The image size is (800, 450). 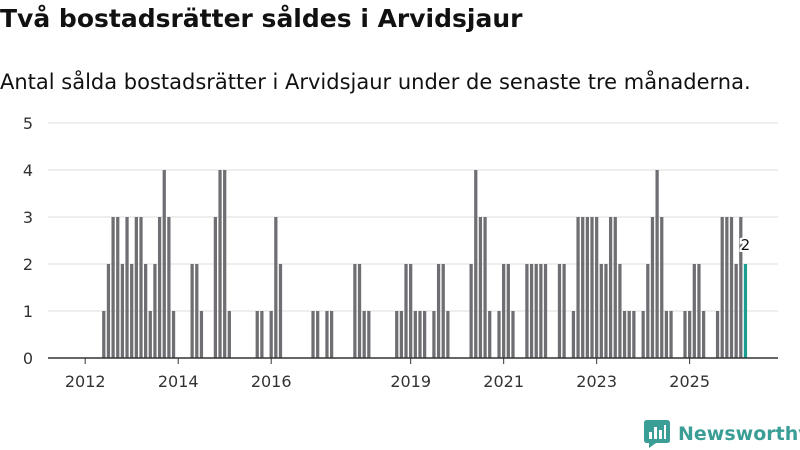 I want to click on y-tick-label: 0, so click(x=28, y=358).